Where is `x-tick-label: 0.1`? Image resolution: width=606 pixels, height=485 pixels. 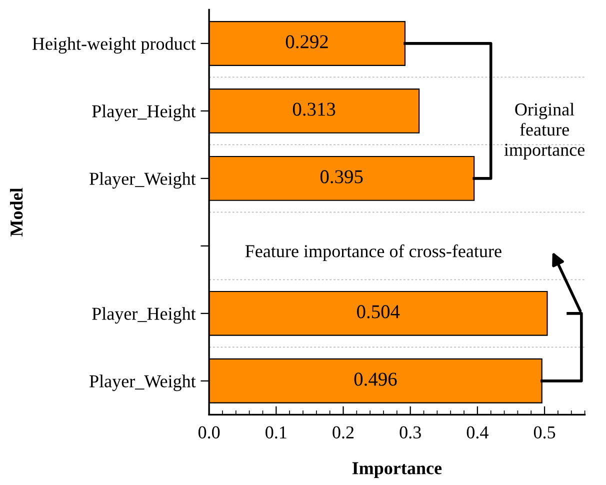 x-tick-label: 0.1 is located at coordinates (276, 432).